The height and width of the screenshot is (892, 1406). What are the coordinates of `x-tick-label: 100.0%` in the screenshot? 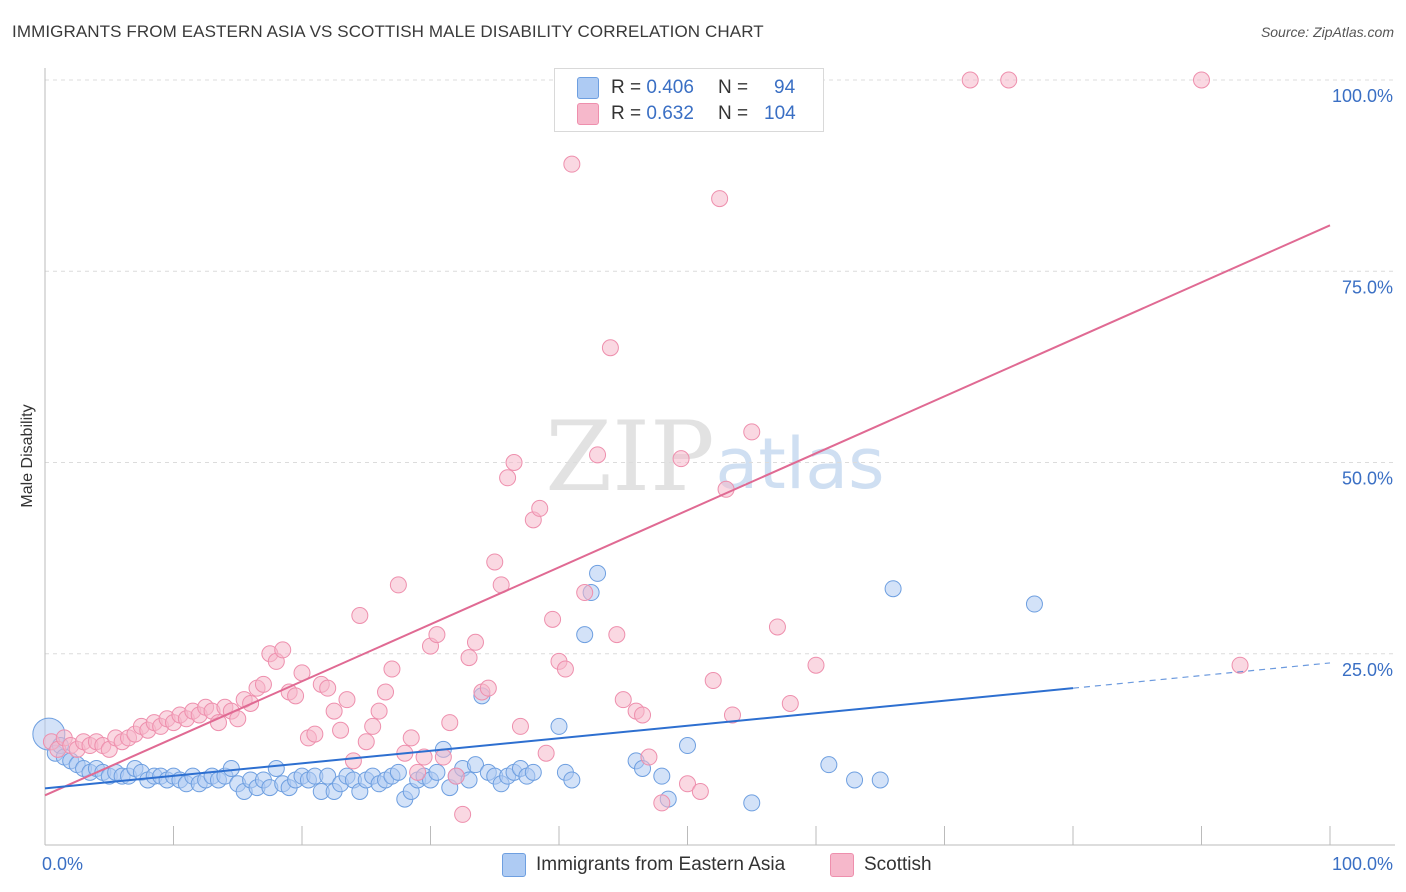 It's located at (1362, 864).